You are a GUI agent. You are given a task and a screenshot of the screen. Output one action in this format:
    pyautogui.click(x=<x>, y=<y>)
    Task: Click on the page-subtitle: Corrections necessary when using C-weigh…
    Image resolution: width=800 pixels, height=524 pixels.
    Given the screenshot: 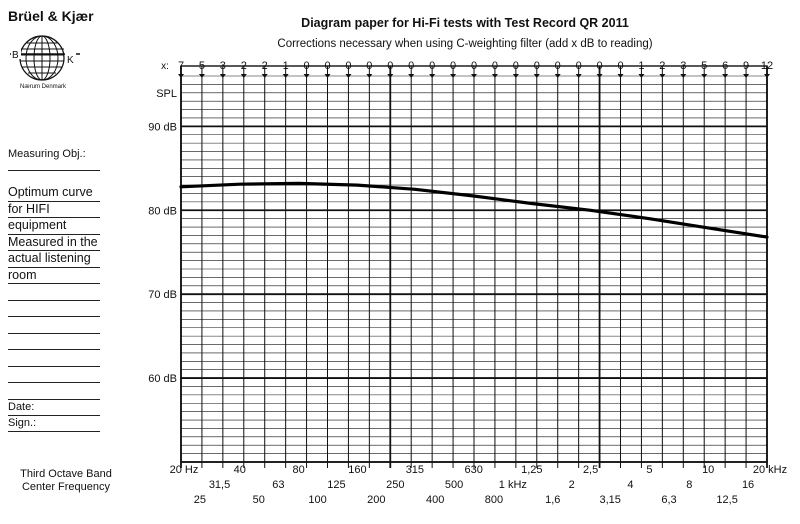 What is the action you would take?
    pyautogui.click(x=465, y=44)
    